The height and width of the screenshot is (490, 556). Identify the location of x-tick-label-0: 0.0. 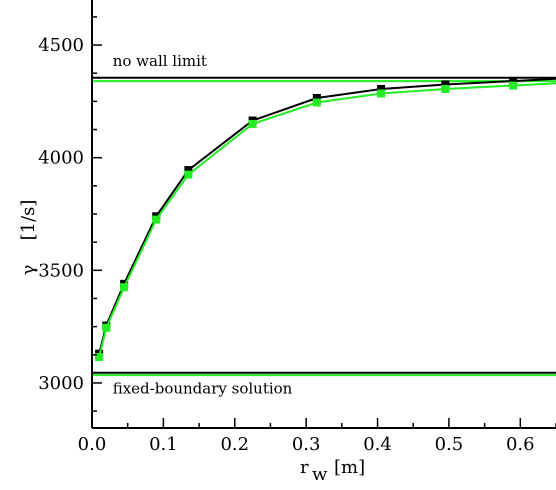
(92, 444).